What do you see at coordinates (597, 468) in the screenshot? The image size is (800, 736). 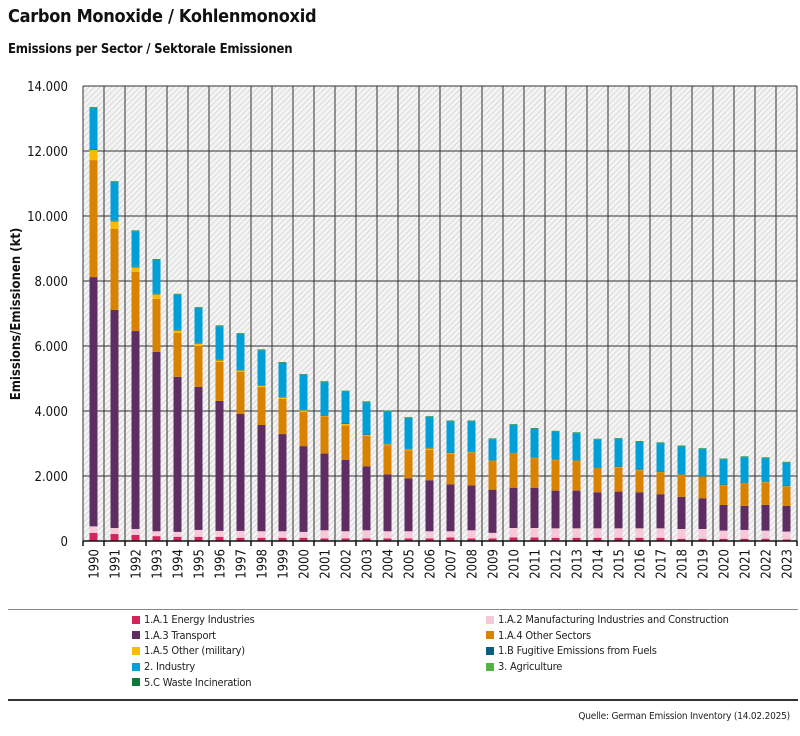 I see `bar-segment-2014-1-b-fugitive-emissions-from-fuels` at bounding box center [597, 468].